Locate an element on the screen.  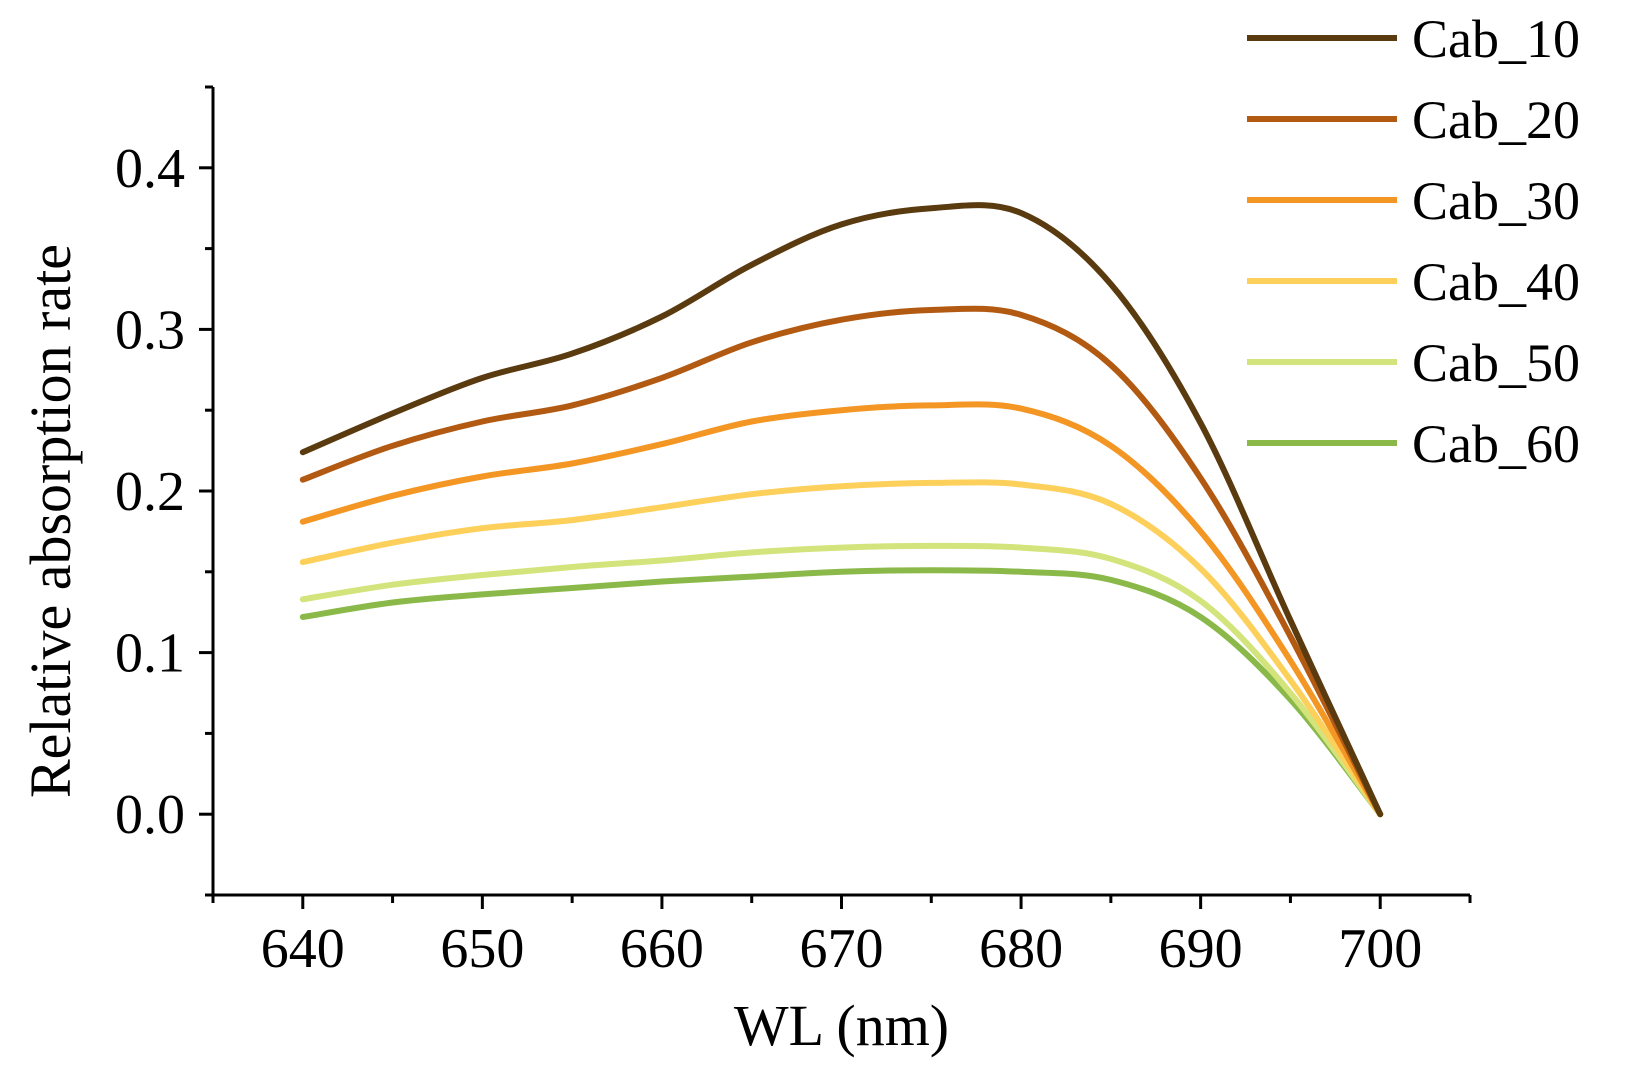
y-tick-label: 0.1 is located at coordinates (150, 654).